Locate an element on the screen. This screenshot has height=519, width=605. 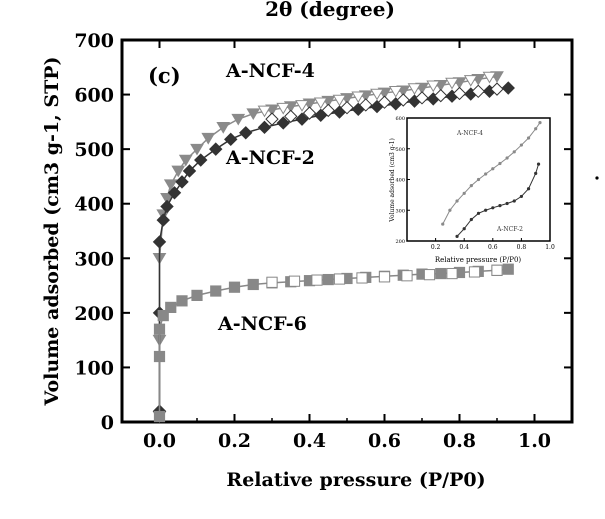
y-tick-label: 300 is located at coordinates (94, 259).